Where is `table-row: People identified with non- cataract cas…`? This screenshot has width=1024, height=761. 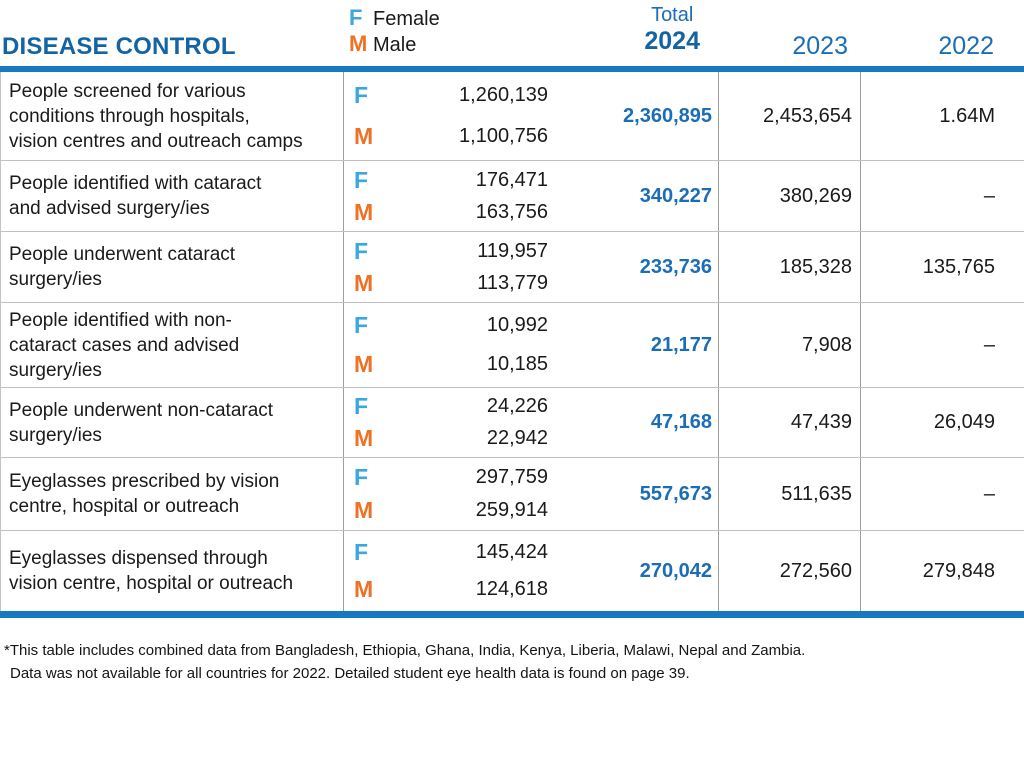 table-row: People identified with non- cataract cas… is located at coordinates (512, 345).